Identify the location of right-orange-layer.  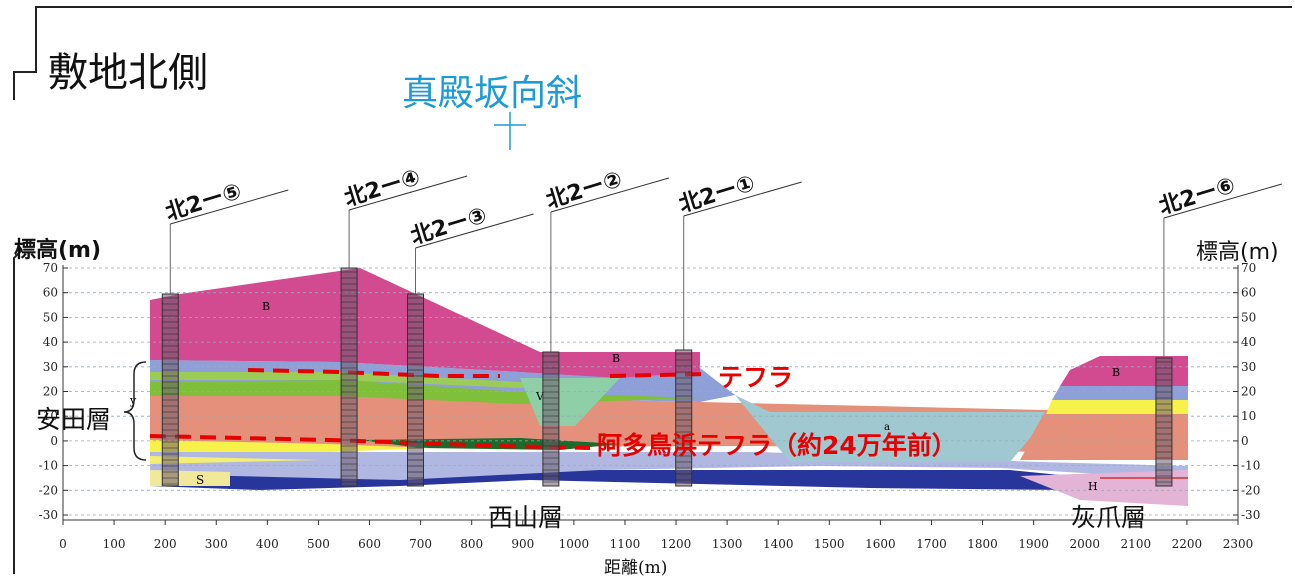
(1104, 437).